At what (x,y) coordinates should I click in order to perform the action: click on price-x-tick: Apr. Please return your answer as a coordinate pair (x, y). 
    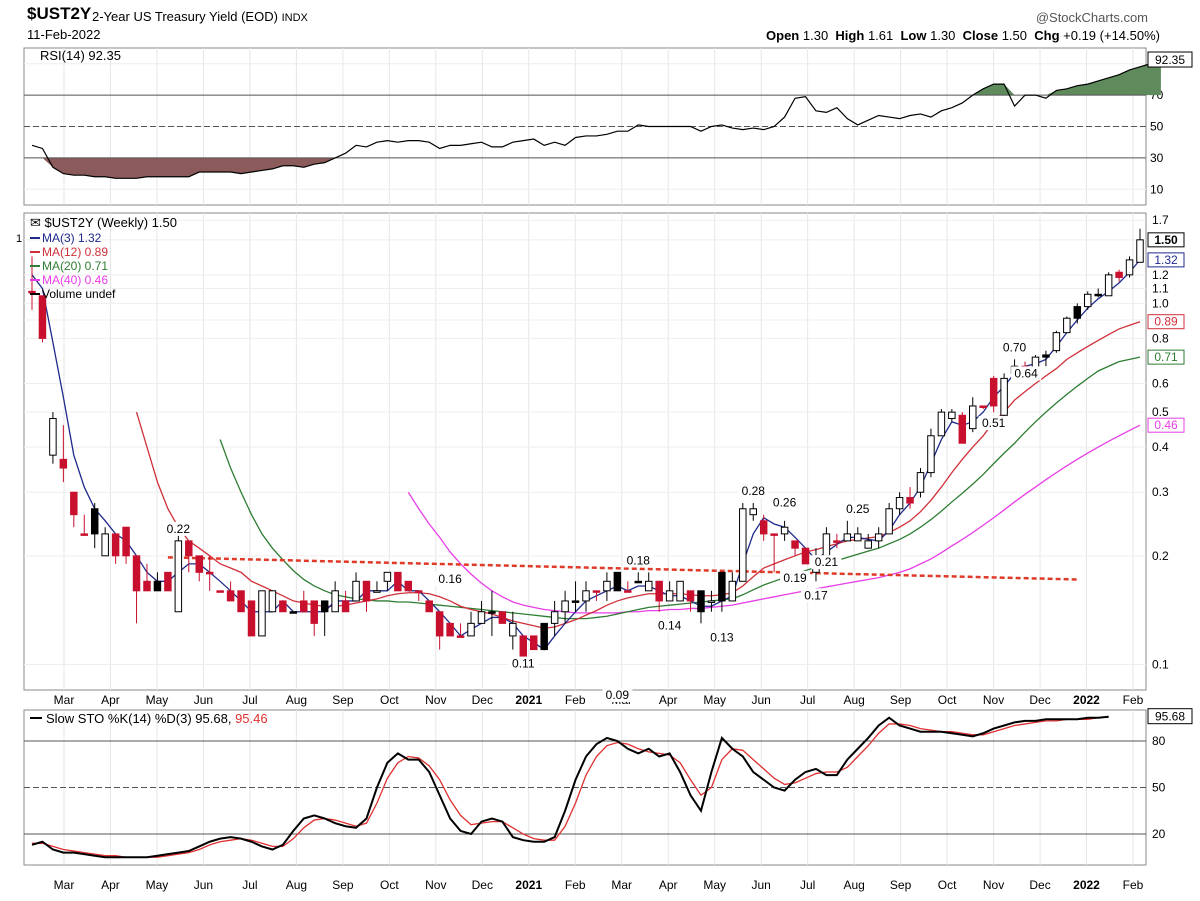
    Looking at the image, I should click on (668, 700).